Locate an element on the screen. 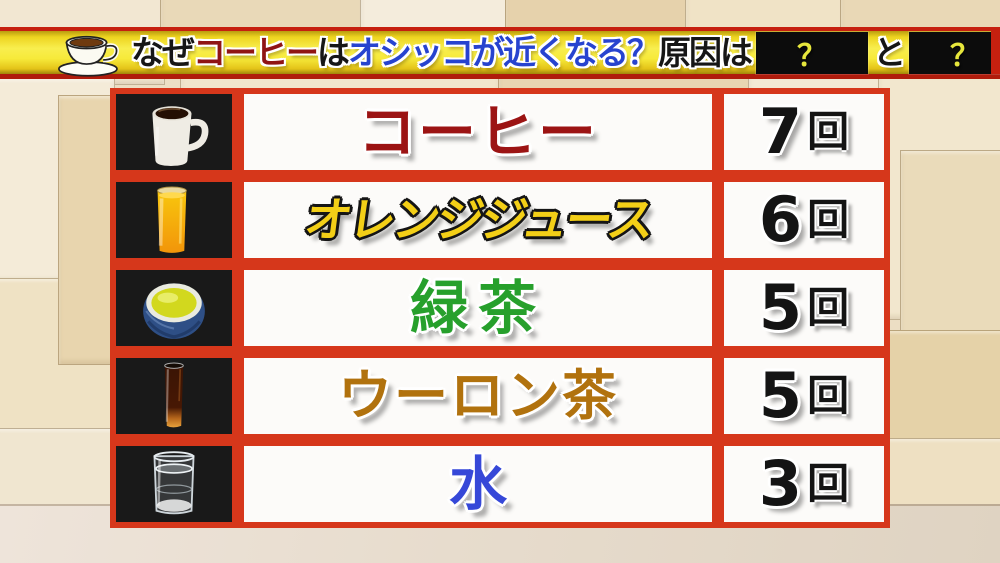 The height and width of the screenshot is (563, 1000). question-mark-1: ？ is located at coordinates (812, 56).